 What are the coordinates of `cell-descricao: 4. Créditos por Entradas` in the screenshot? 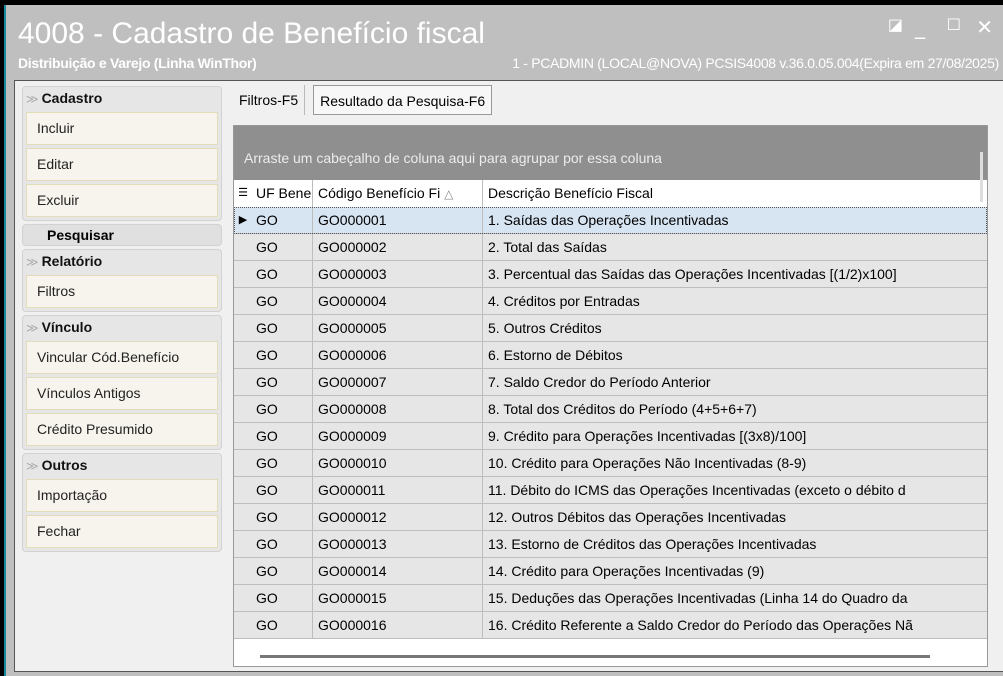 It's located at (564, 301).